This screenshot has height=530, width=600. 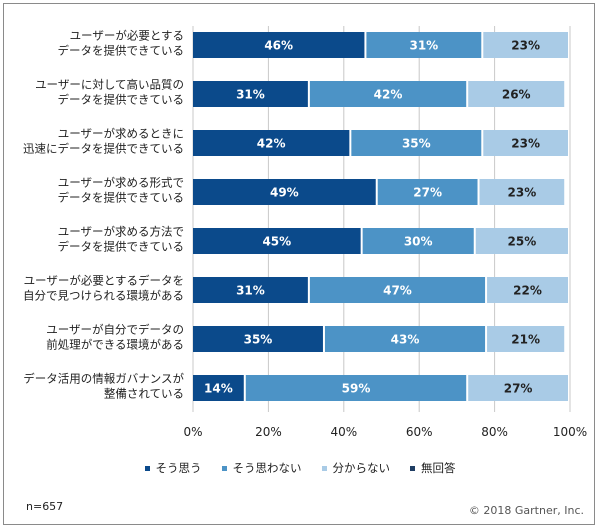 I want to click on x-tick-label: 20%, so click(x=268, y=432).